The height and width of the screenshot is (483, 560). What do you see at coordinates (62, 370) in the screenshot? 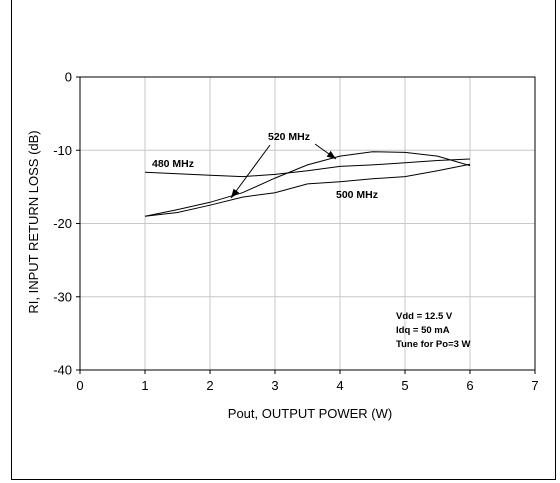
I see `y-tick-label: -40` at bounding box center [62, 370].